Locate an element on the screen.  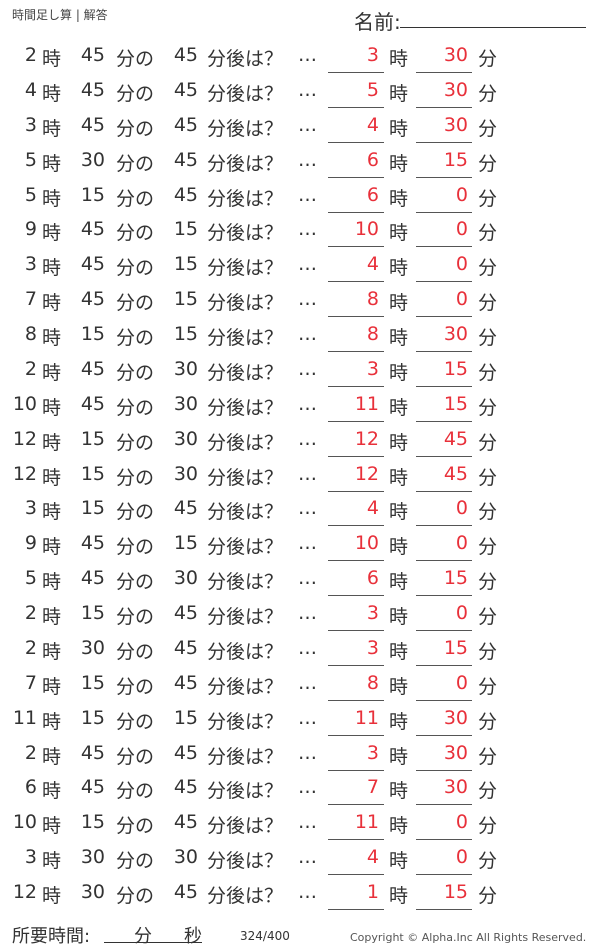
answer-hour: 3 is located at coordinates (372, 55).